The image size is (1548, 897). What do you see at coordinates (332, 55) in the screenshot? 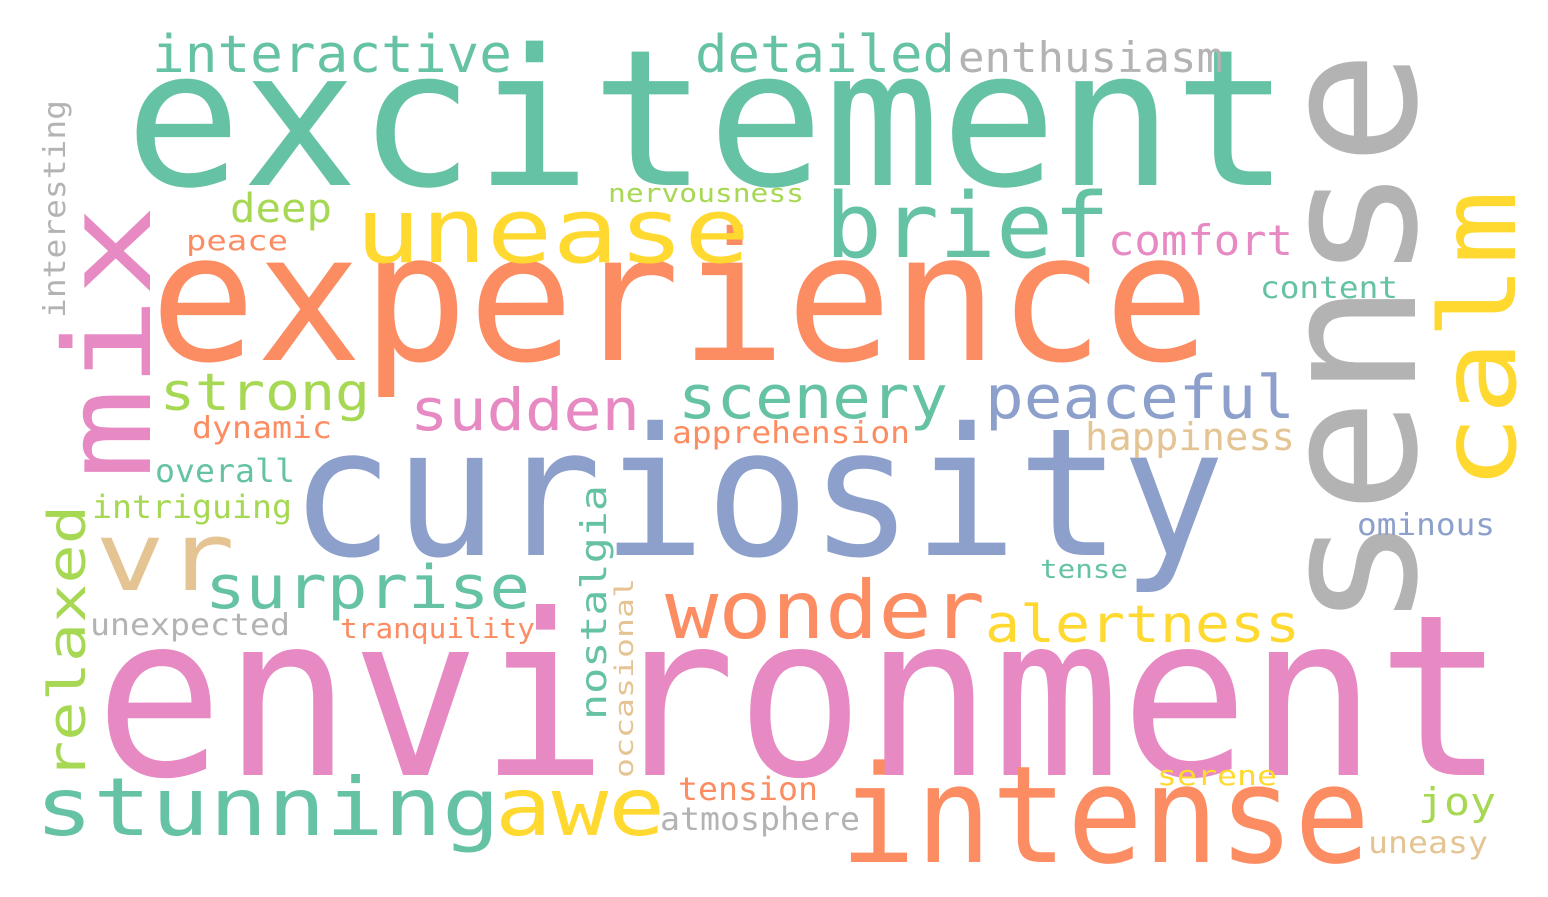
I see `word-interactive: interactive` at bounding box center [332, 55].